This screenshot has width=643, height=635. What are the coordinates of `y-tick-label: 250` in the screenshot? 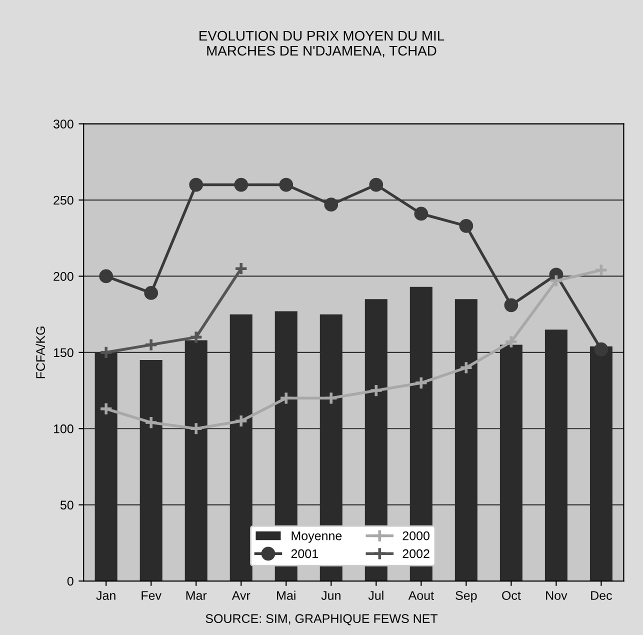 It's located at (64, 200).